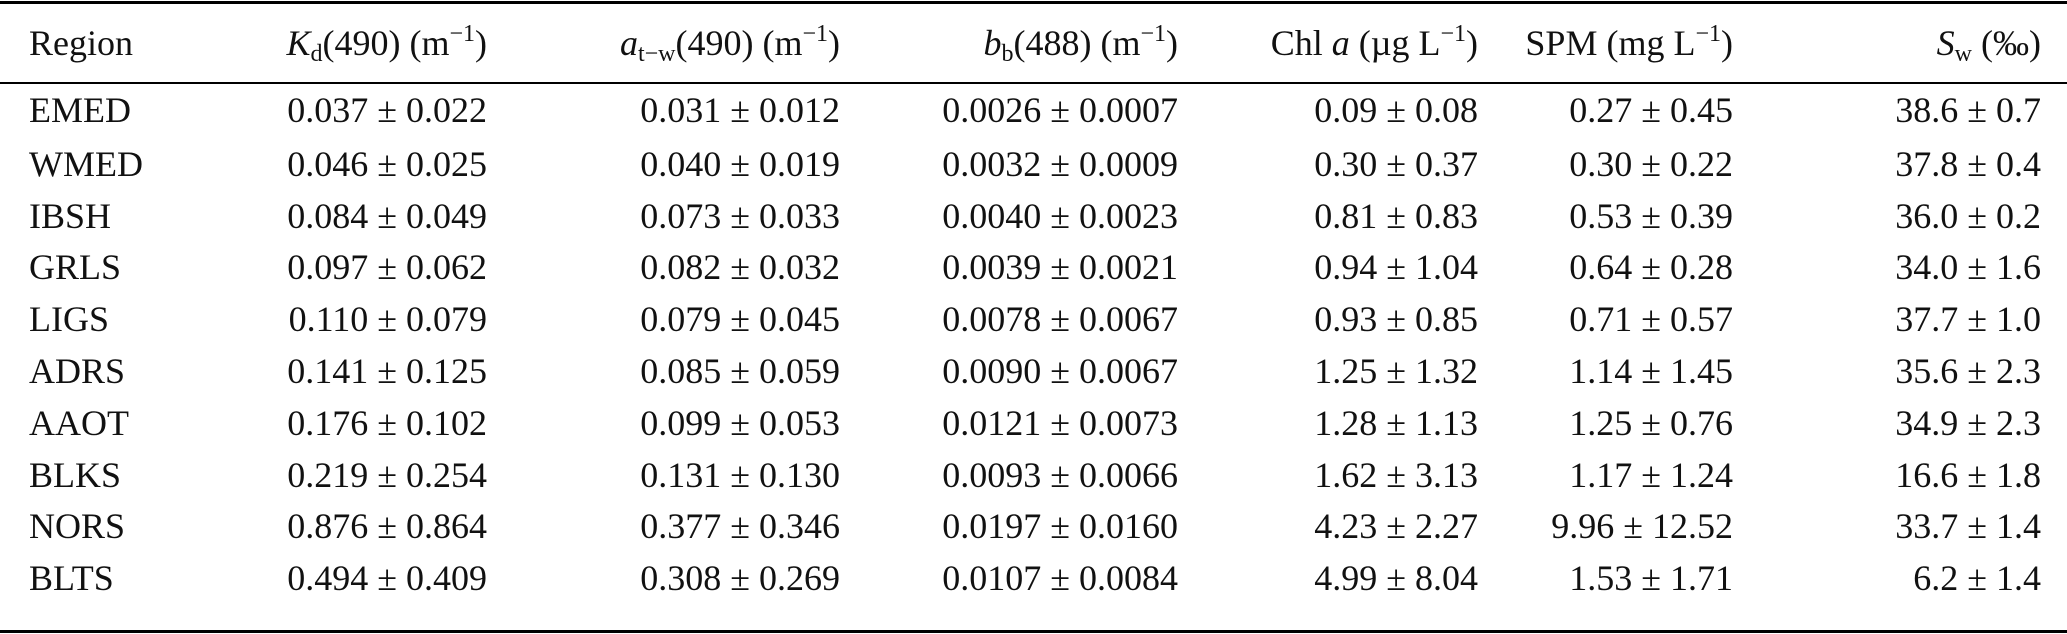 This screenshot has width=2067, height=634. What do you see at coordinates (387, 526) in the screenshot?
I see `cell-kd: 0.876 ± 0.864` at bounding box center [387, 526].